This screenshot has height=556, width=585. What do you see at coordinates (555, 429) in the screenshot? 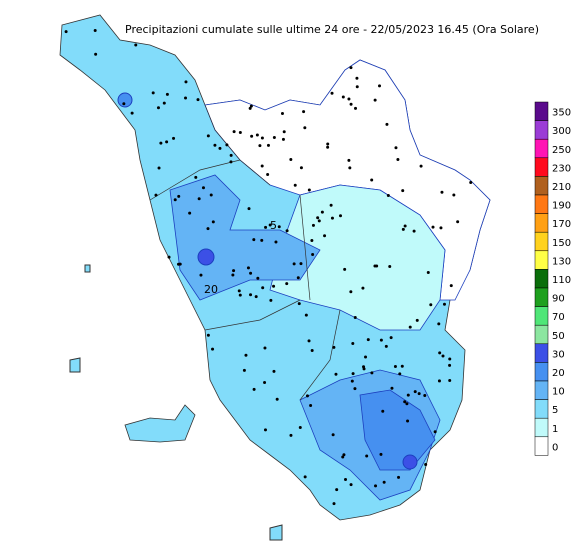
I see `legend-label: 1` at bounding box center [555, 429].